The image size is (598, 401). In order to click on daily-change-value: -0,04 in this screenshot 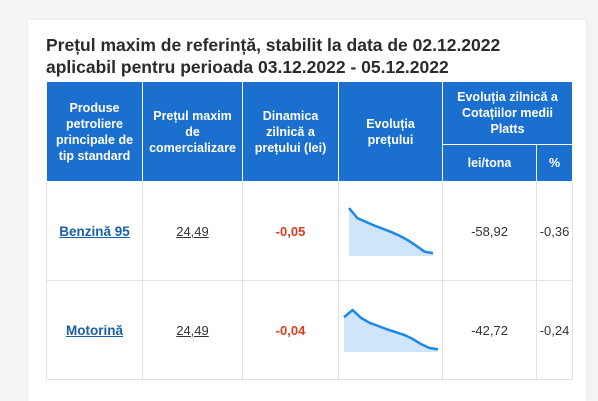, I will do `click(290, 330)`.